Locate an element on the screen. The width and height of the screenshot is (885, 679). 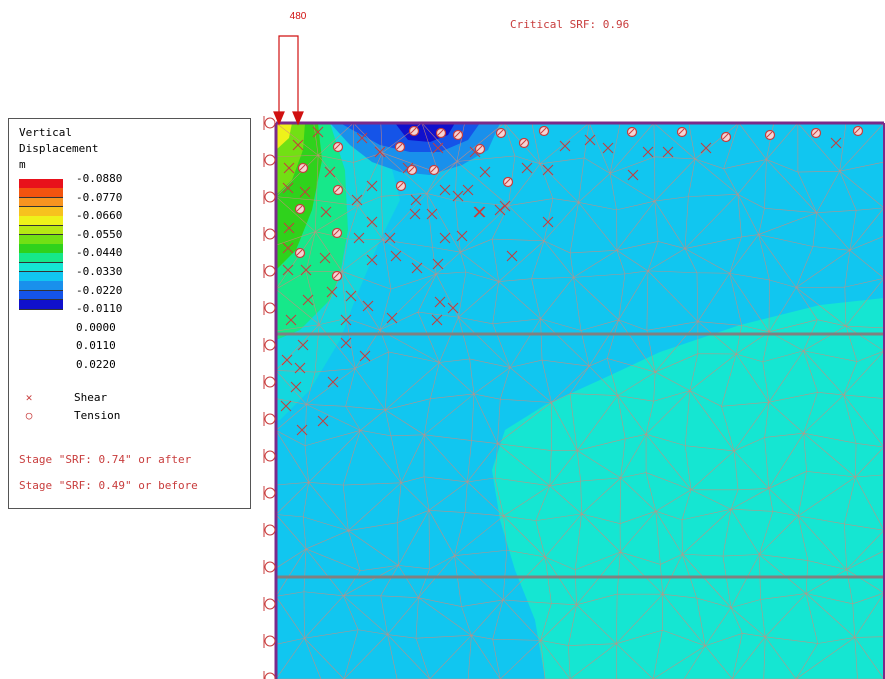
legend-tension-label: Tension is located at coordinates (97, 415).